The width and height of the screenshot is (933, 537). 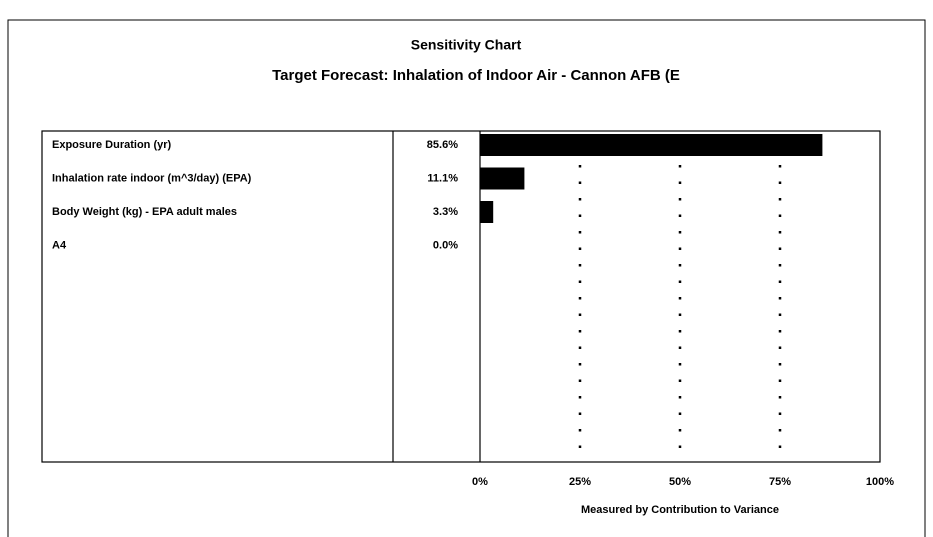 What do you see at coordinates (442, 145) in the screenshot?
I see `value-label: 85.6%` at bounding box center [442, 145].